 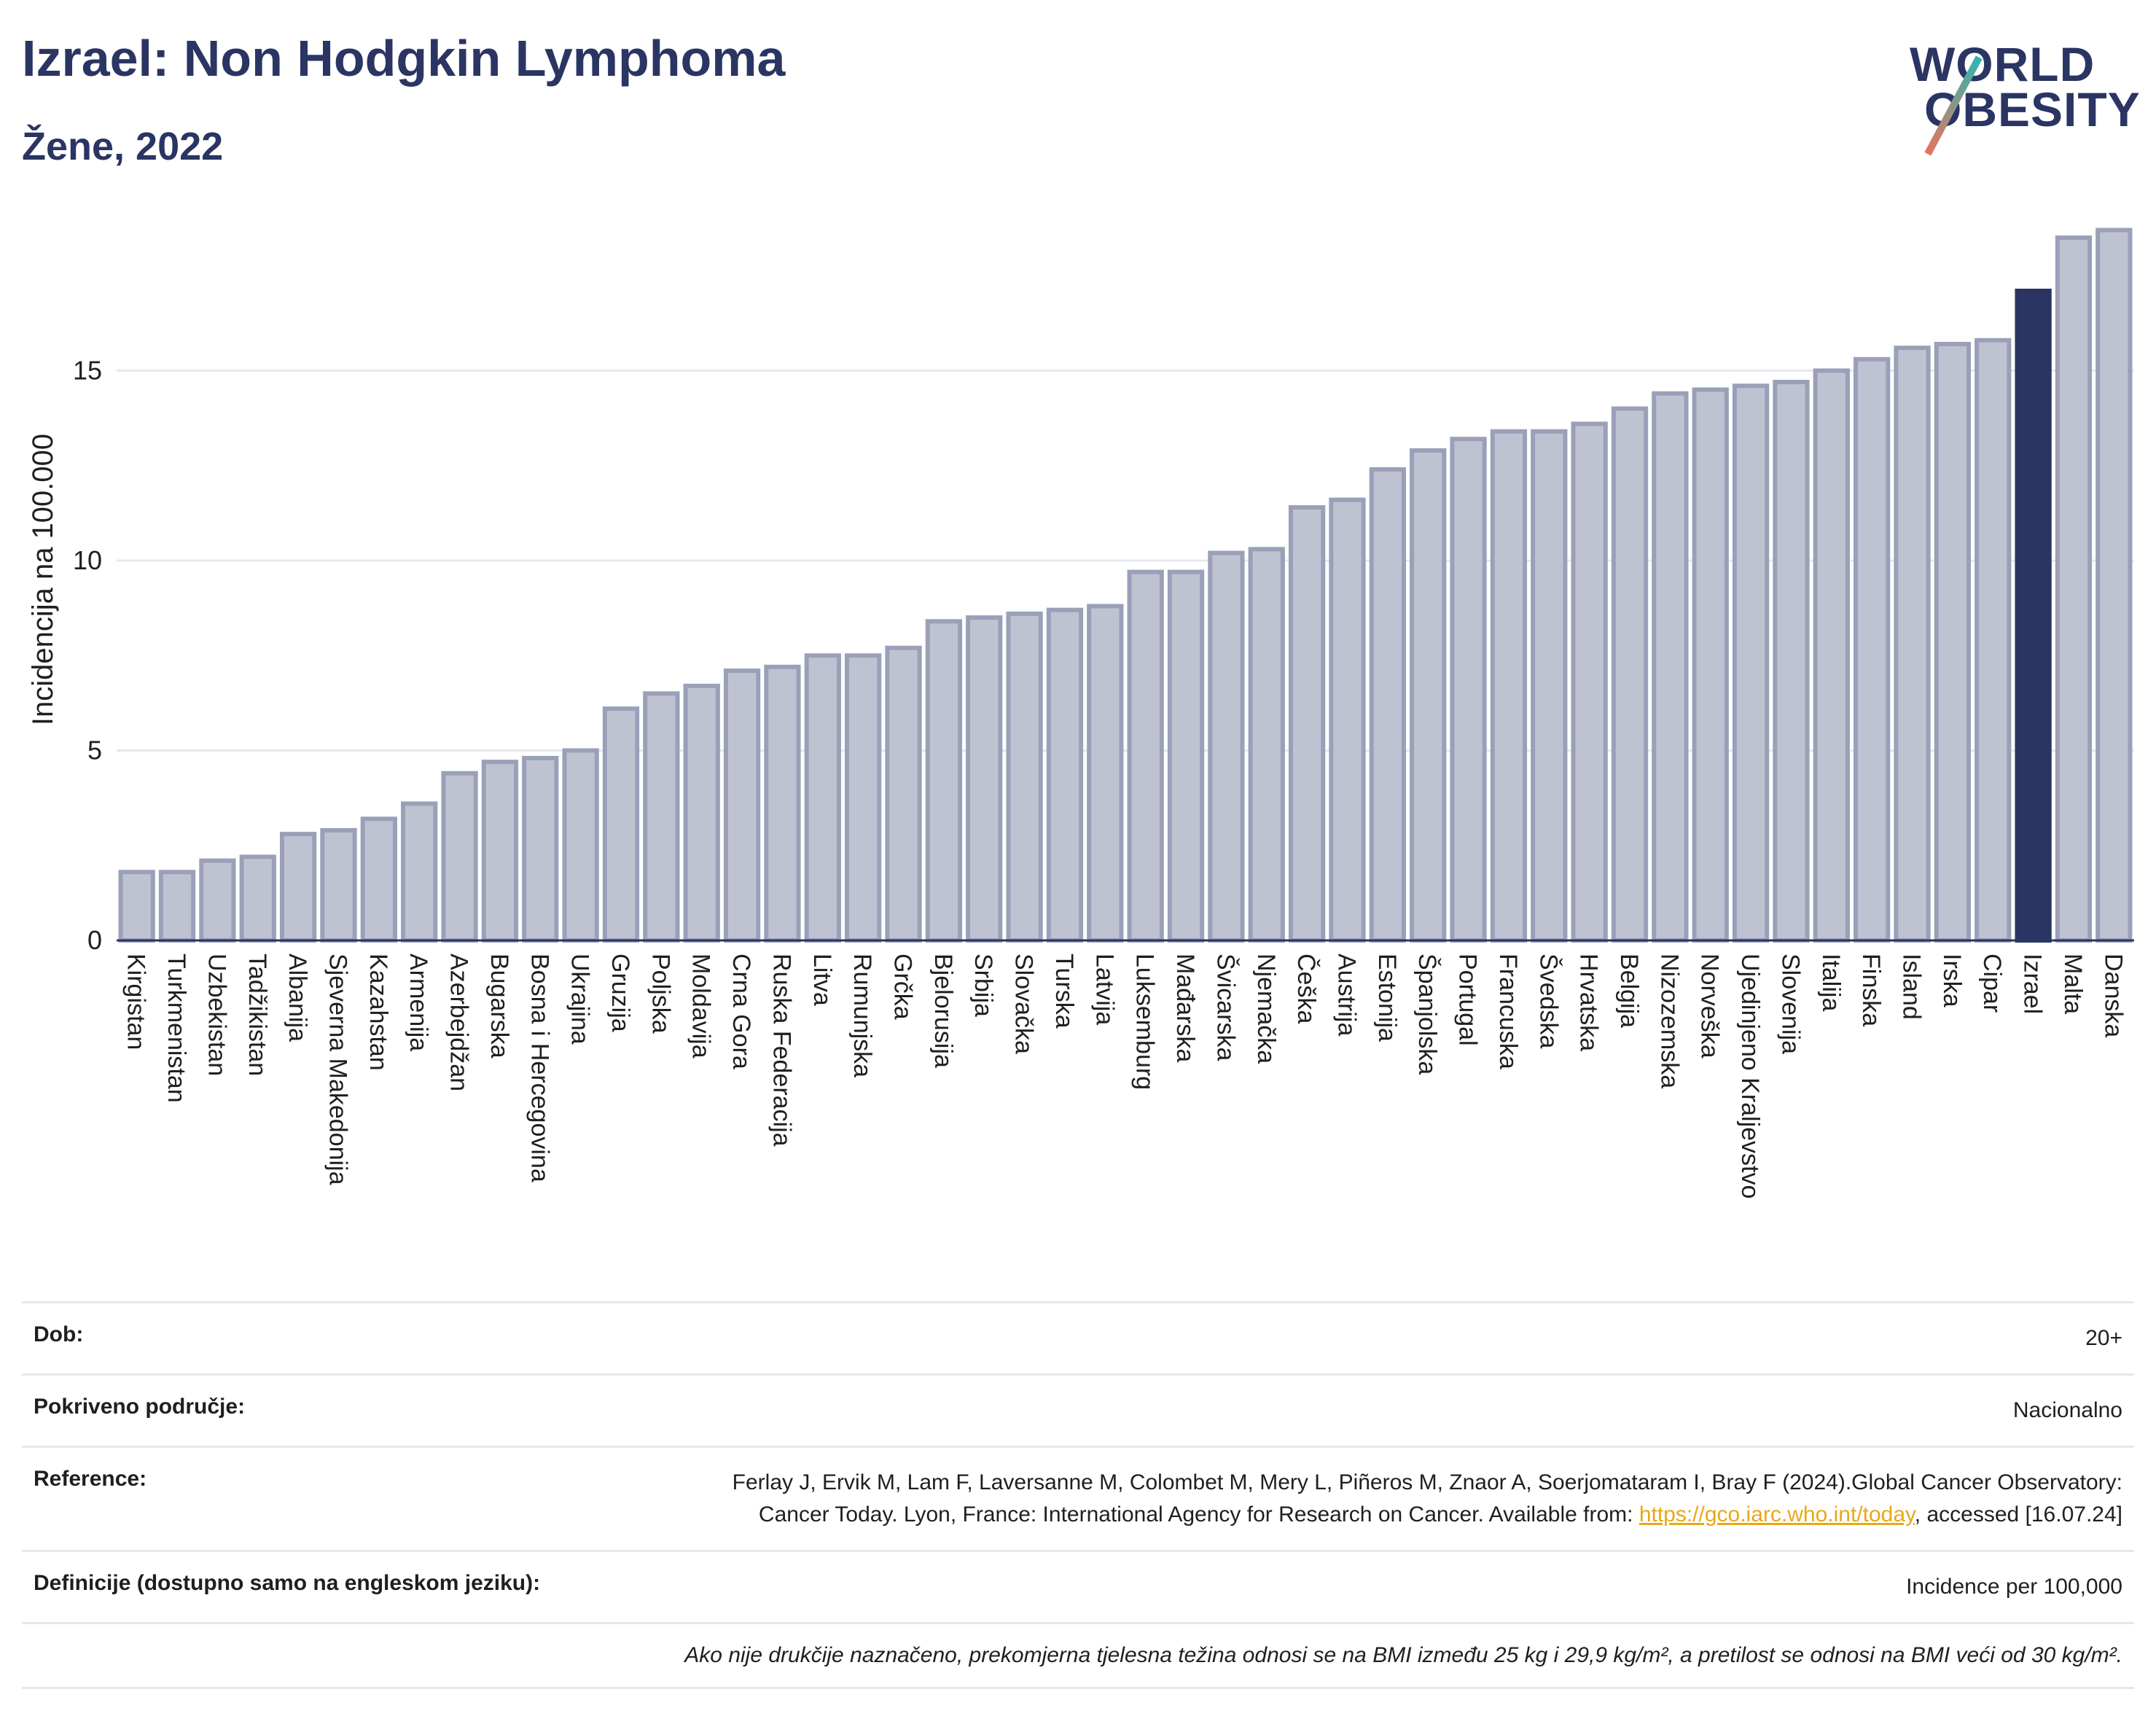 What do you see at coordinates (378, 1013) in the screenshot?
I see `x-tick-label: Kazahstan` at bounding box center [378, 1013].